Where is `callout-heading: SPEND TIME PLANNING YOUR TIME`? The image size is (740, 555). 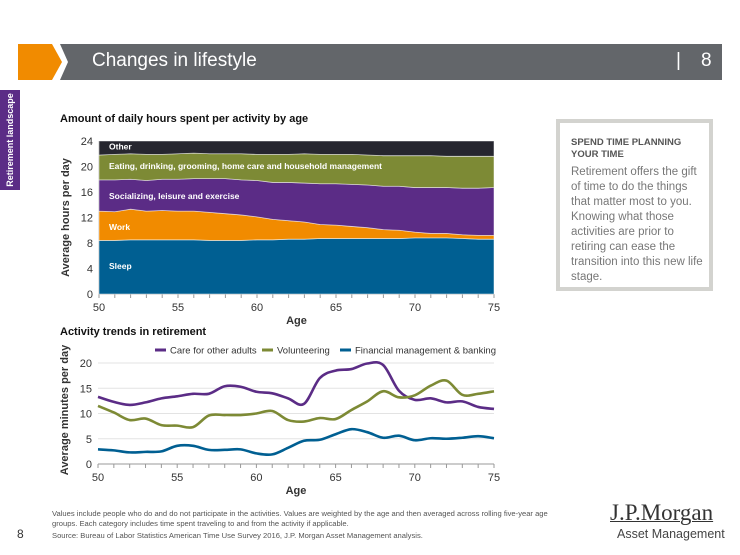 callout-heading: SPEND TIME PLANNING YOUR TIME is located at coordinates (626, 148).